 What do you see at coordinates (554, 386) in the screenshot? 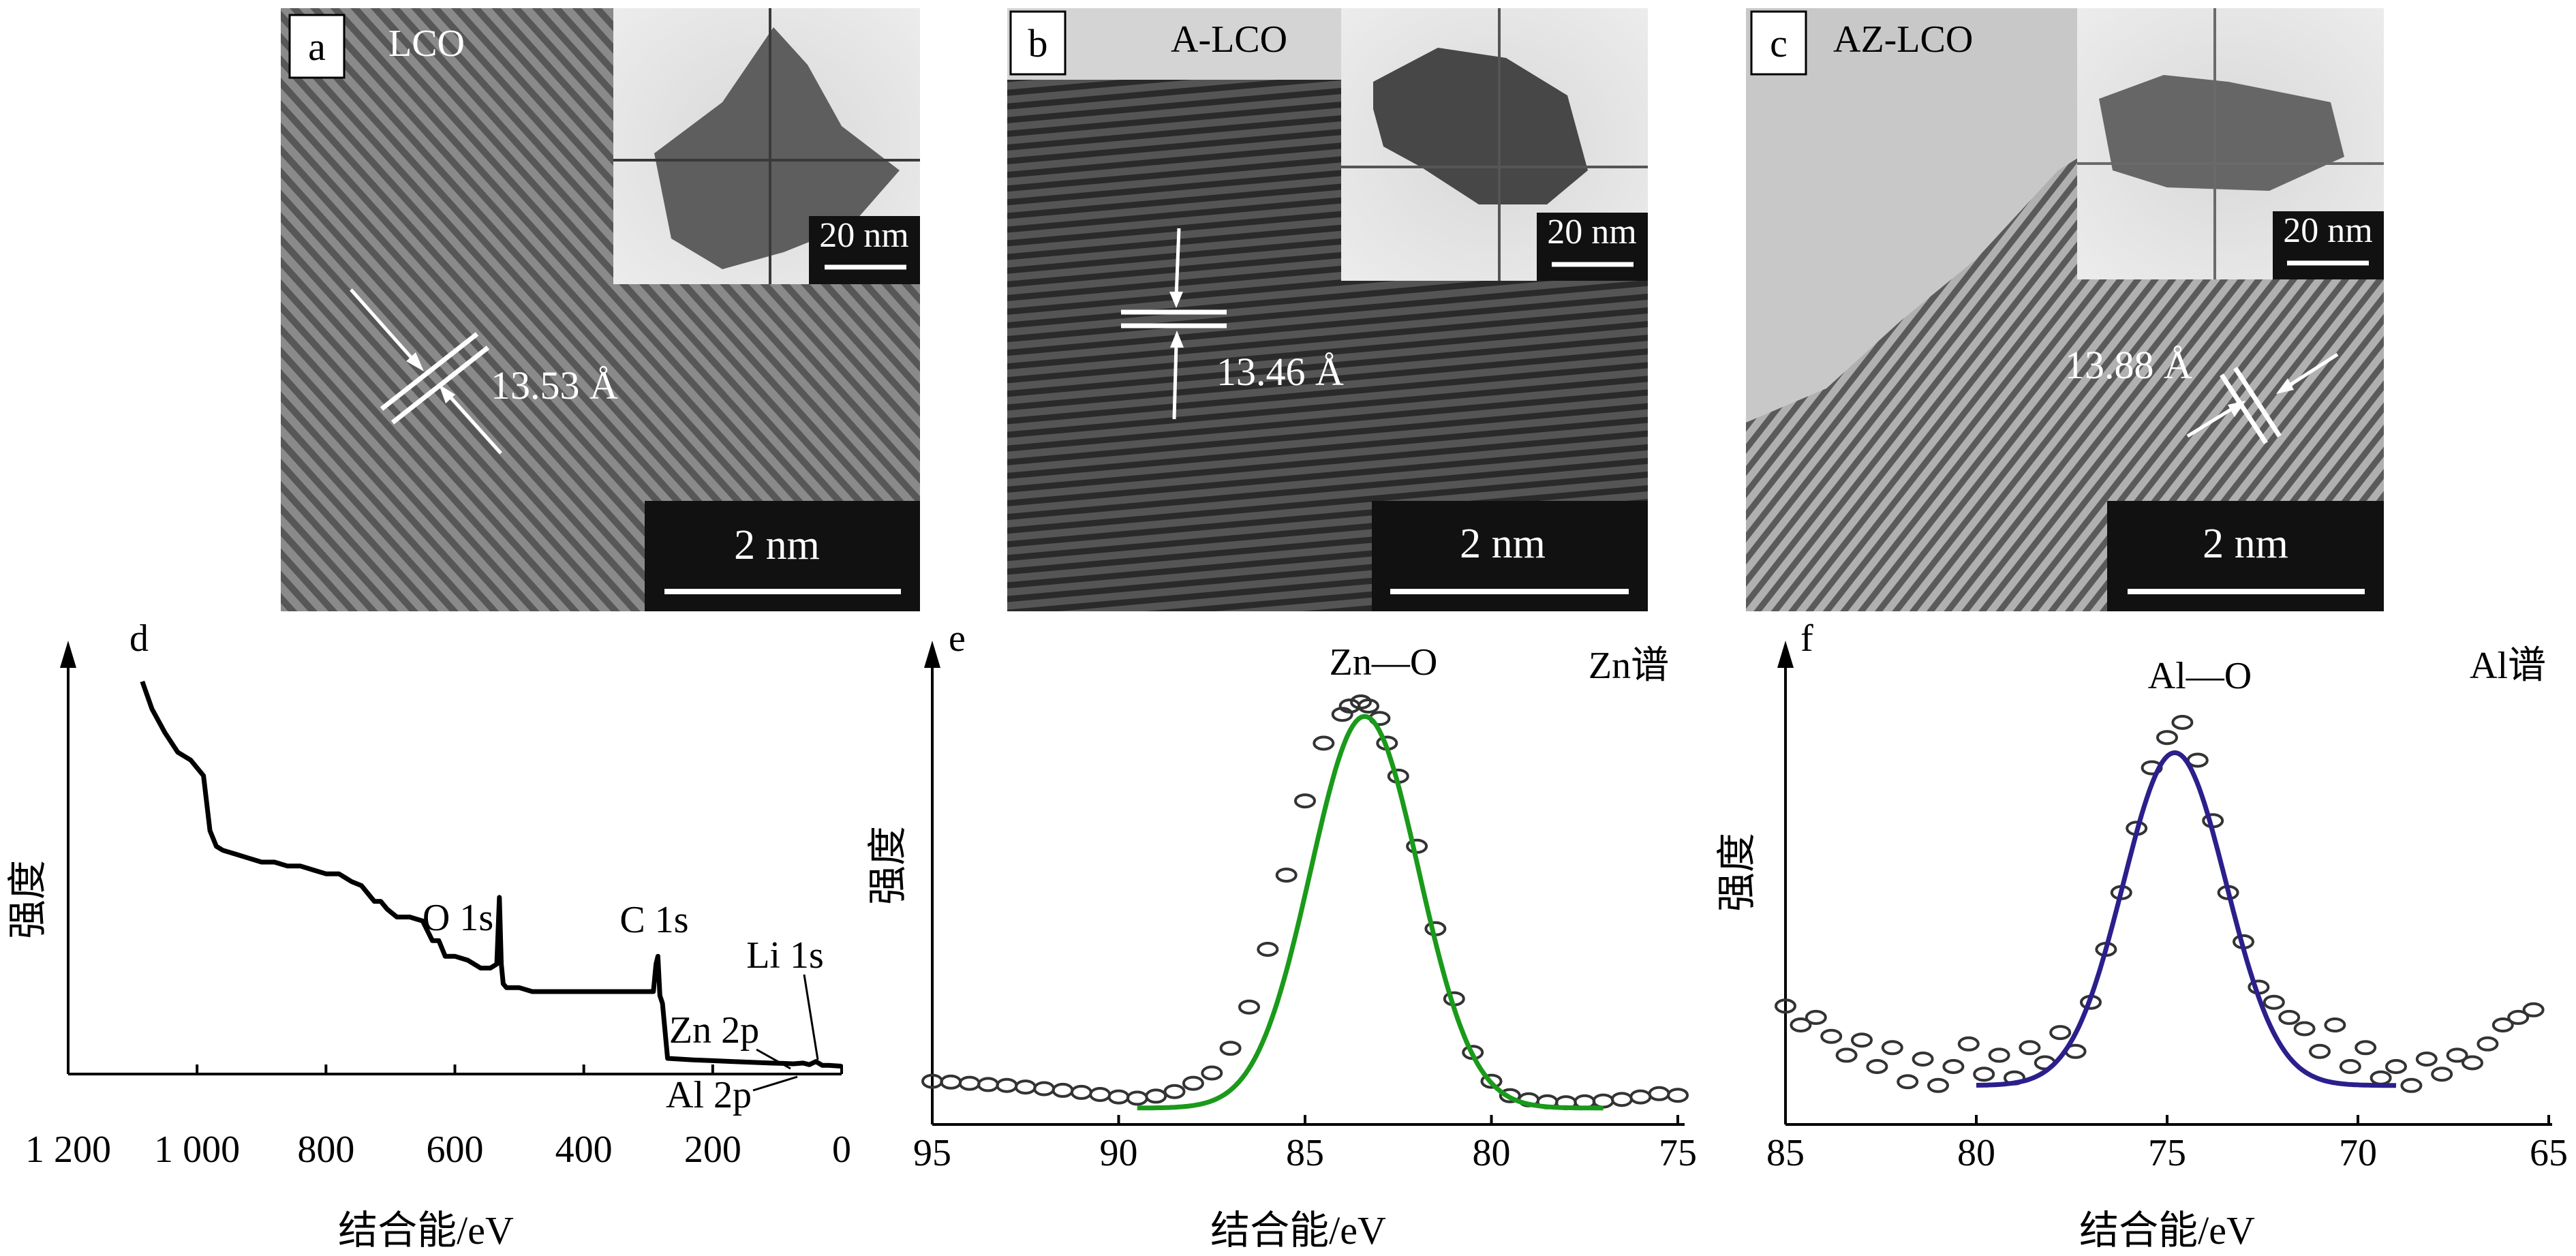
I see `spacing-label-a: 13.53 Å` at bounding box center [554, 386].